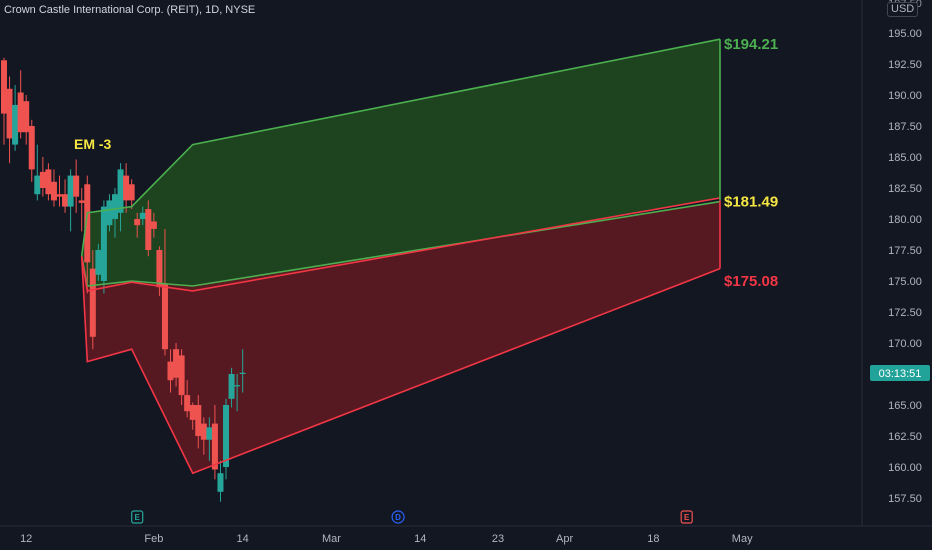 This screenshot has width=932, height=550. I want to click on countdown-text: 03:13:51, so click(900, 374).